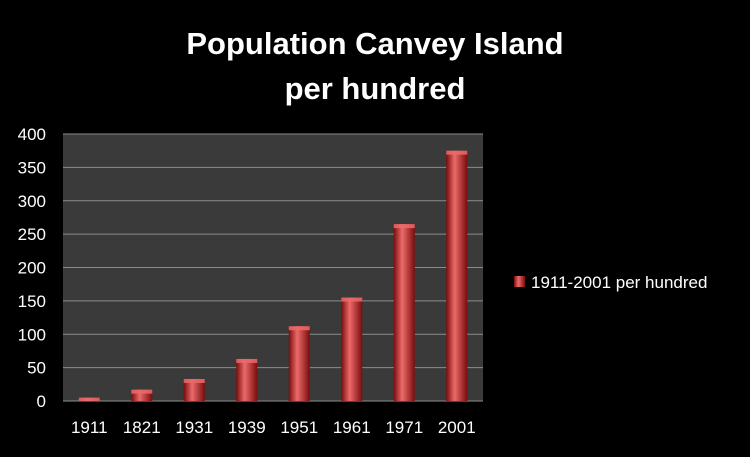  What do you see at coordinates (457, 427) in the screenshot?
I see `x-tick-label: 2001` at bounding box center [457, 427].